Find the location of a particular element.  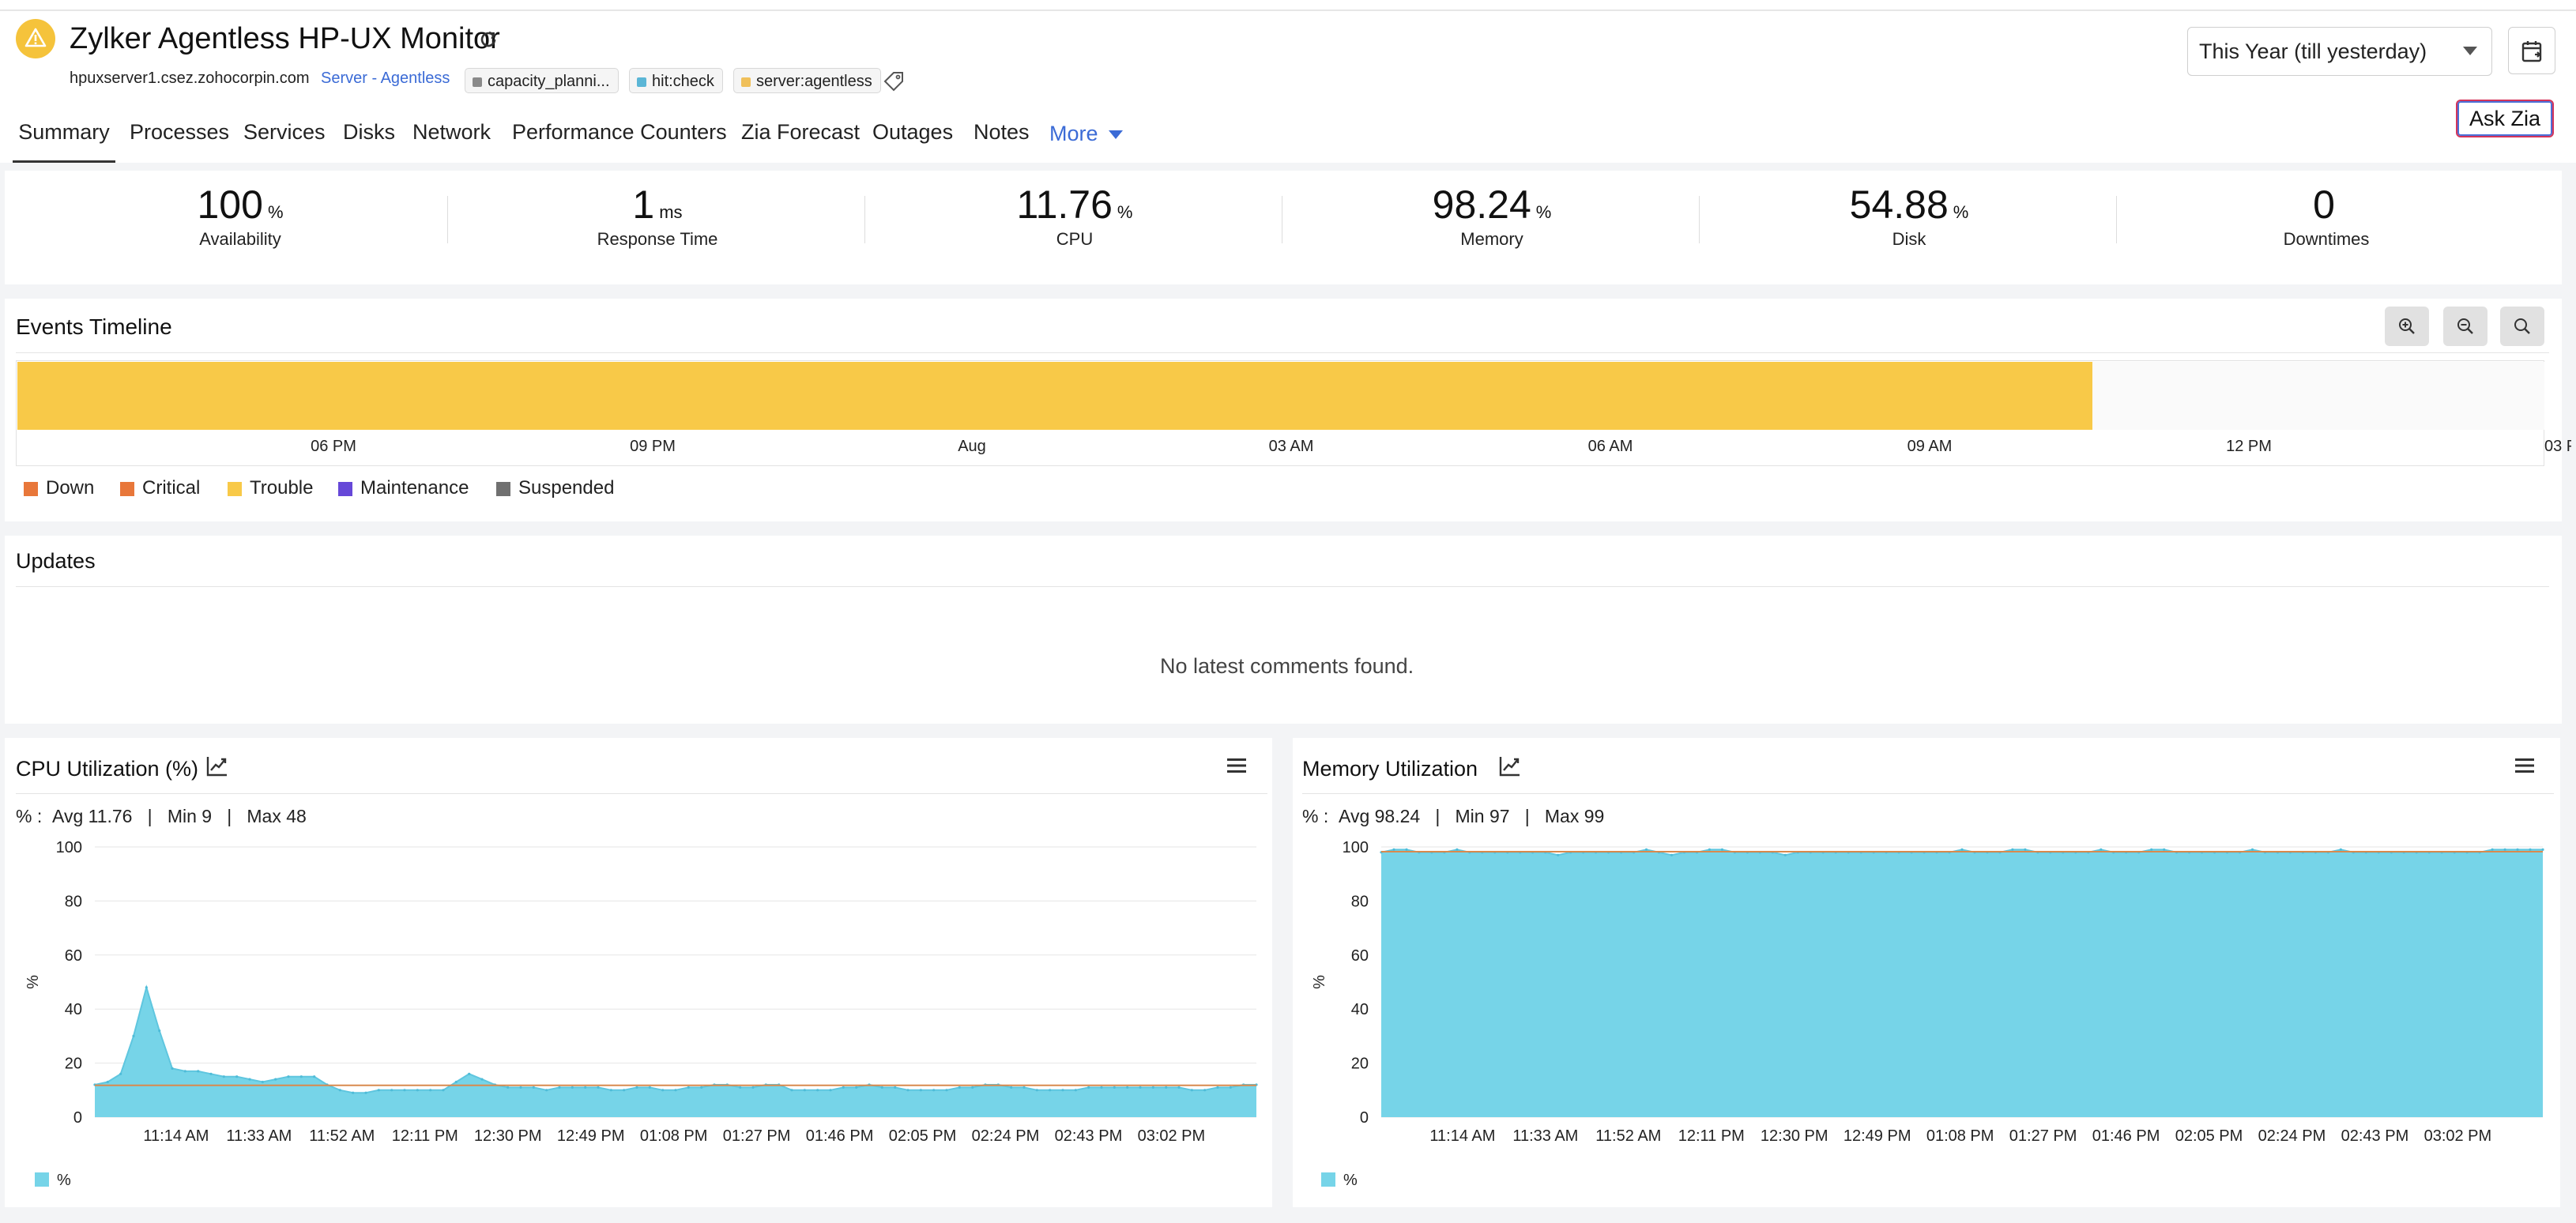

add-tag-icon is located at coordinates (894, 83).